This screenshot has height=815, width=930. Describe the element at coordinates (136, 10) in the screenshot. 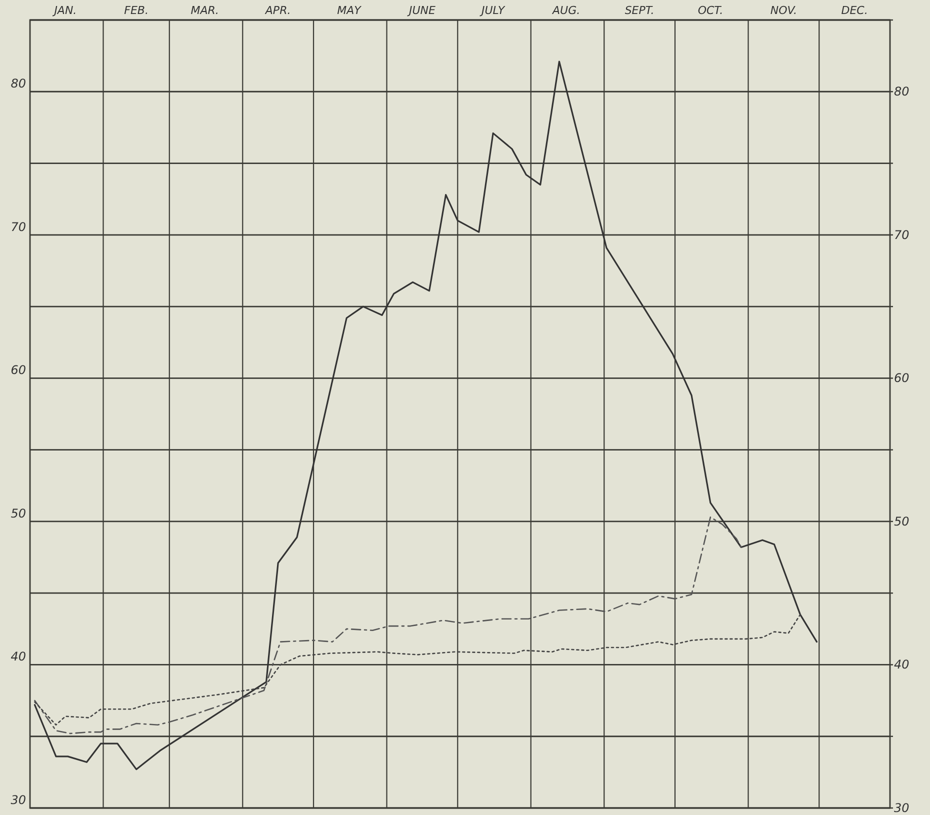

I see `x-tick-label: FEB.` at that location.